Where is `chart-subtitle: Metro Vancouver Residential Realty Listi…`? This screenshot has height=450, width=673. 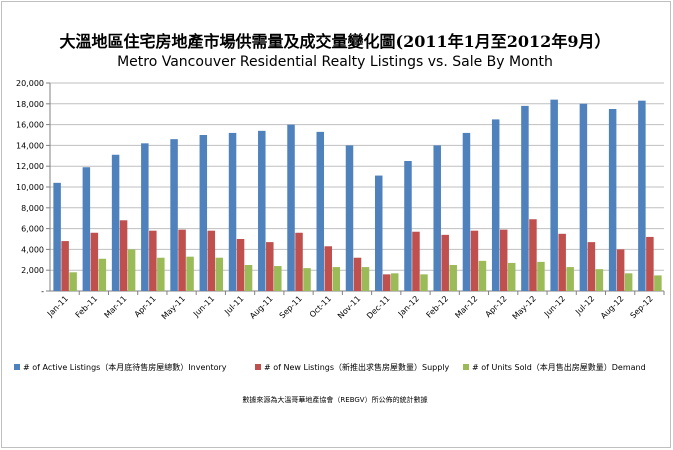
chart-subtitle: Metro Vancouver Residential Realty Listi… is located at coordinates (335, 62).